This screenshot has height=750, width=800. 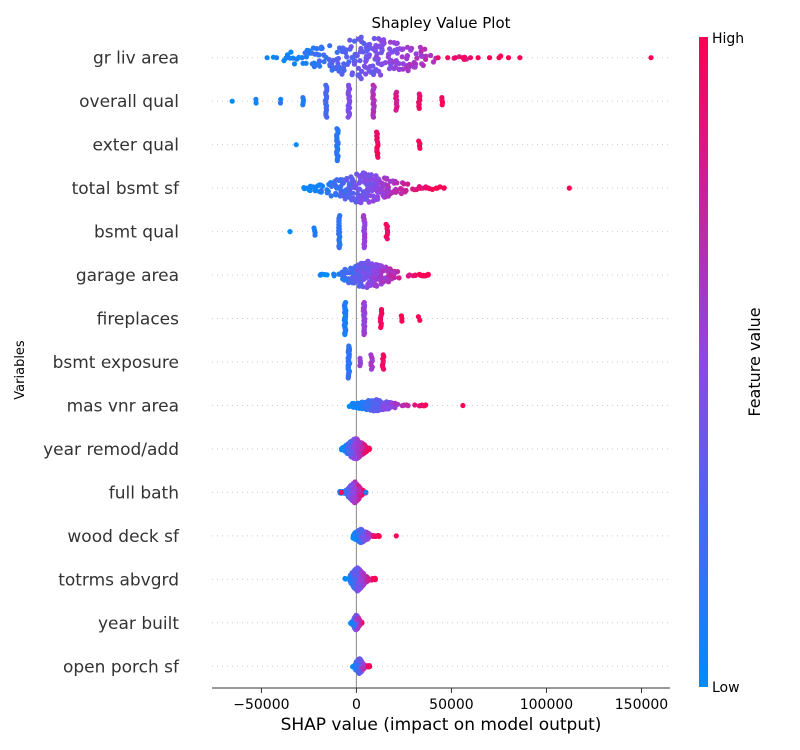 What do you see at coordinates (703, 362) in the screenshot?
I see `colorbar` at bounding box center [703, 362].